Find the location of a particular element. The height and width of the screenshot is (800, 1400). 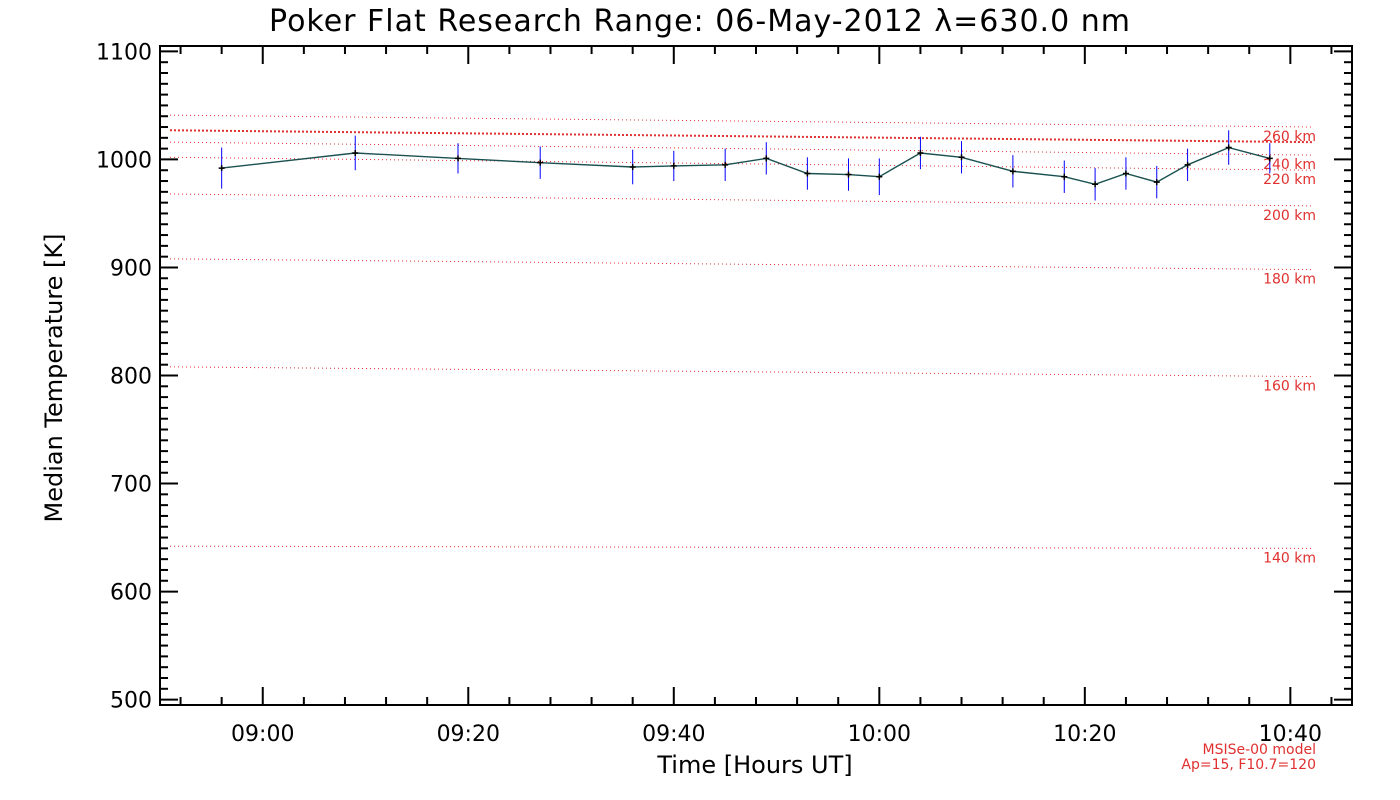

reference-label-260-km: 260 km is located at coordinates (1289, 137).